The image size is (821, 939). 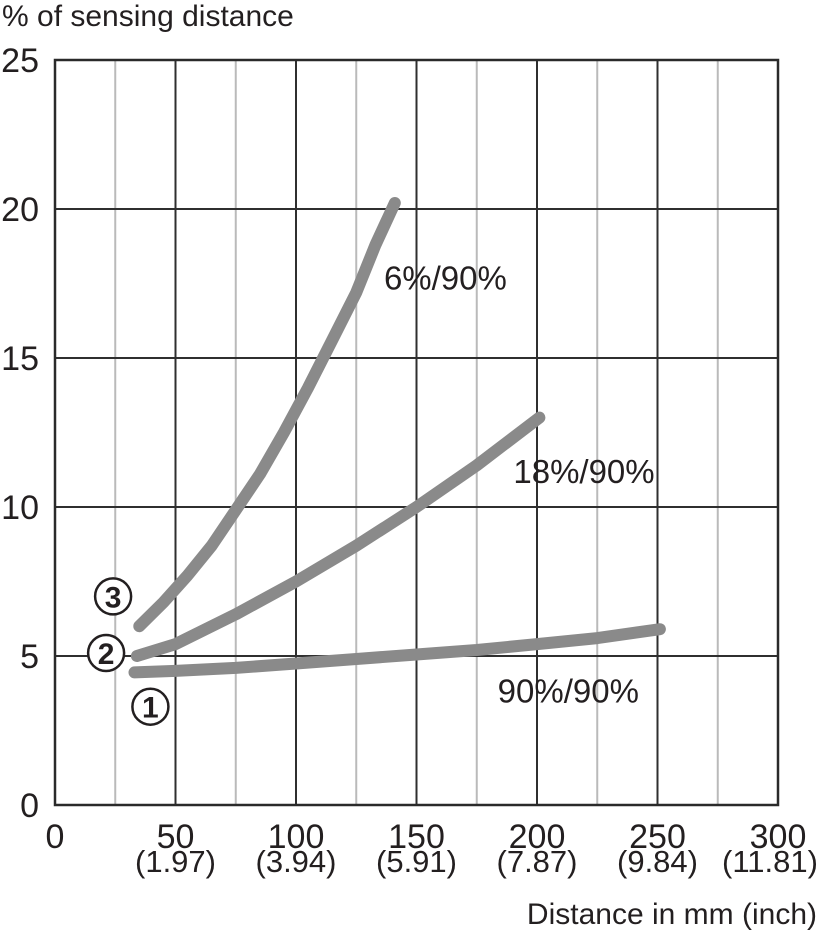 I want to click on curve-18pct-90pct, so click(x=338, y=536).